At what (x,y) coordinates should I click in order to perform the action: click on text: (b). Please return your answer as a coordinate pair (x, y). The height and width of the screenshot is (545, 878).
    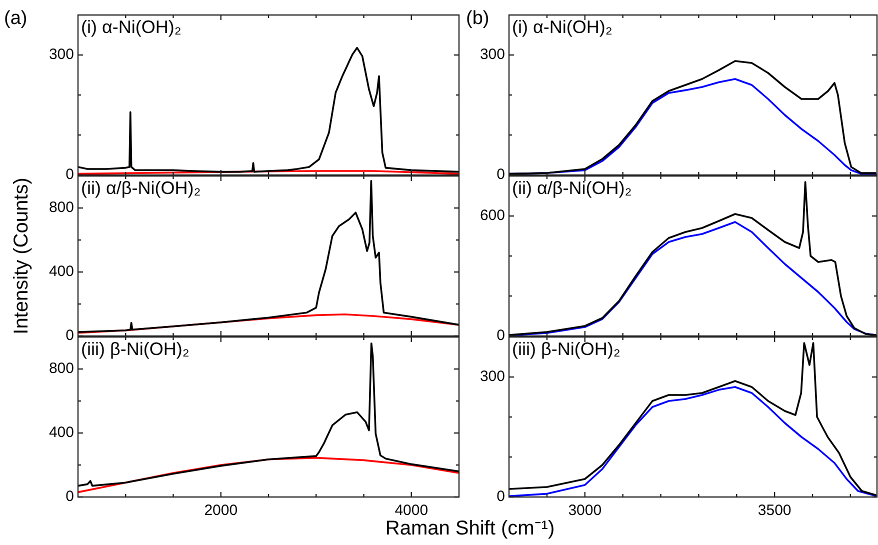
    Looking at the image, I should click on (478, 19).